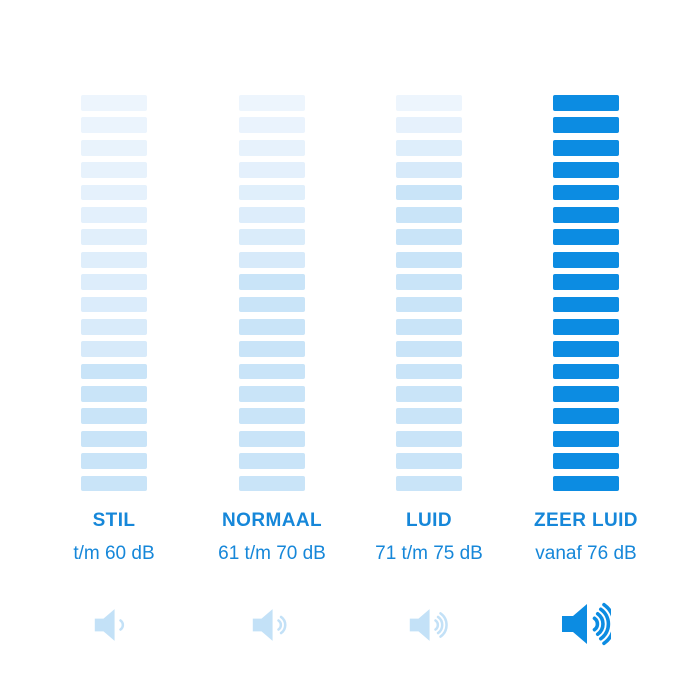 This screenshot has width=700, height=700. Describe the element at coordinates (429, 520) in the screenshot. I see `column-label: LUID` at that location.